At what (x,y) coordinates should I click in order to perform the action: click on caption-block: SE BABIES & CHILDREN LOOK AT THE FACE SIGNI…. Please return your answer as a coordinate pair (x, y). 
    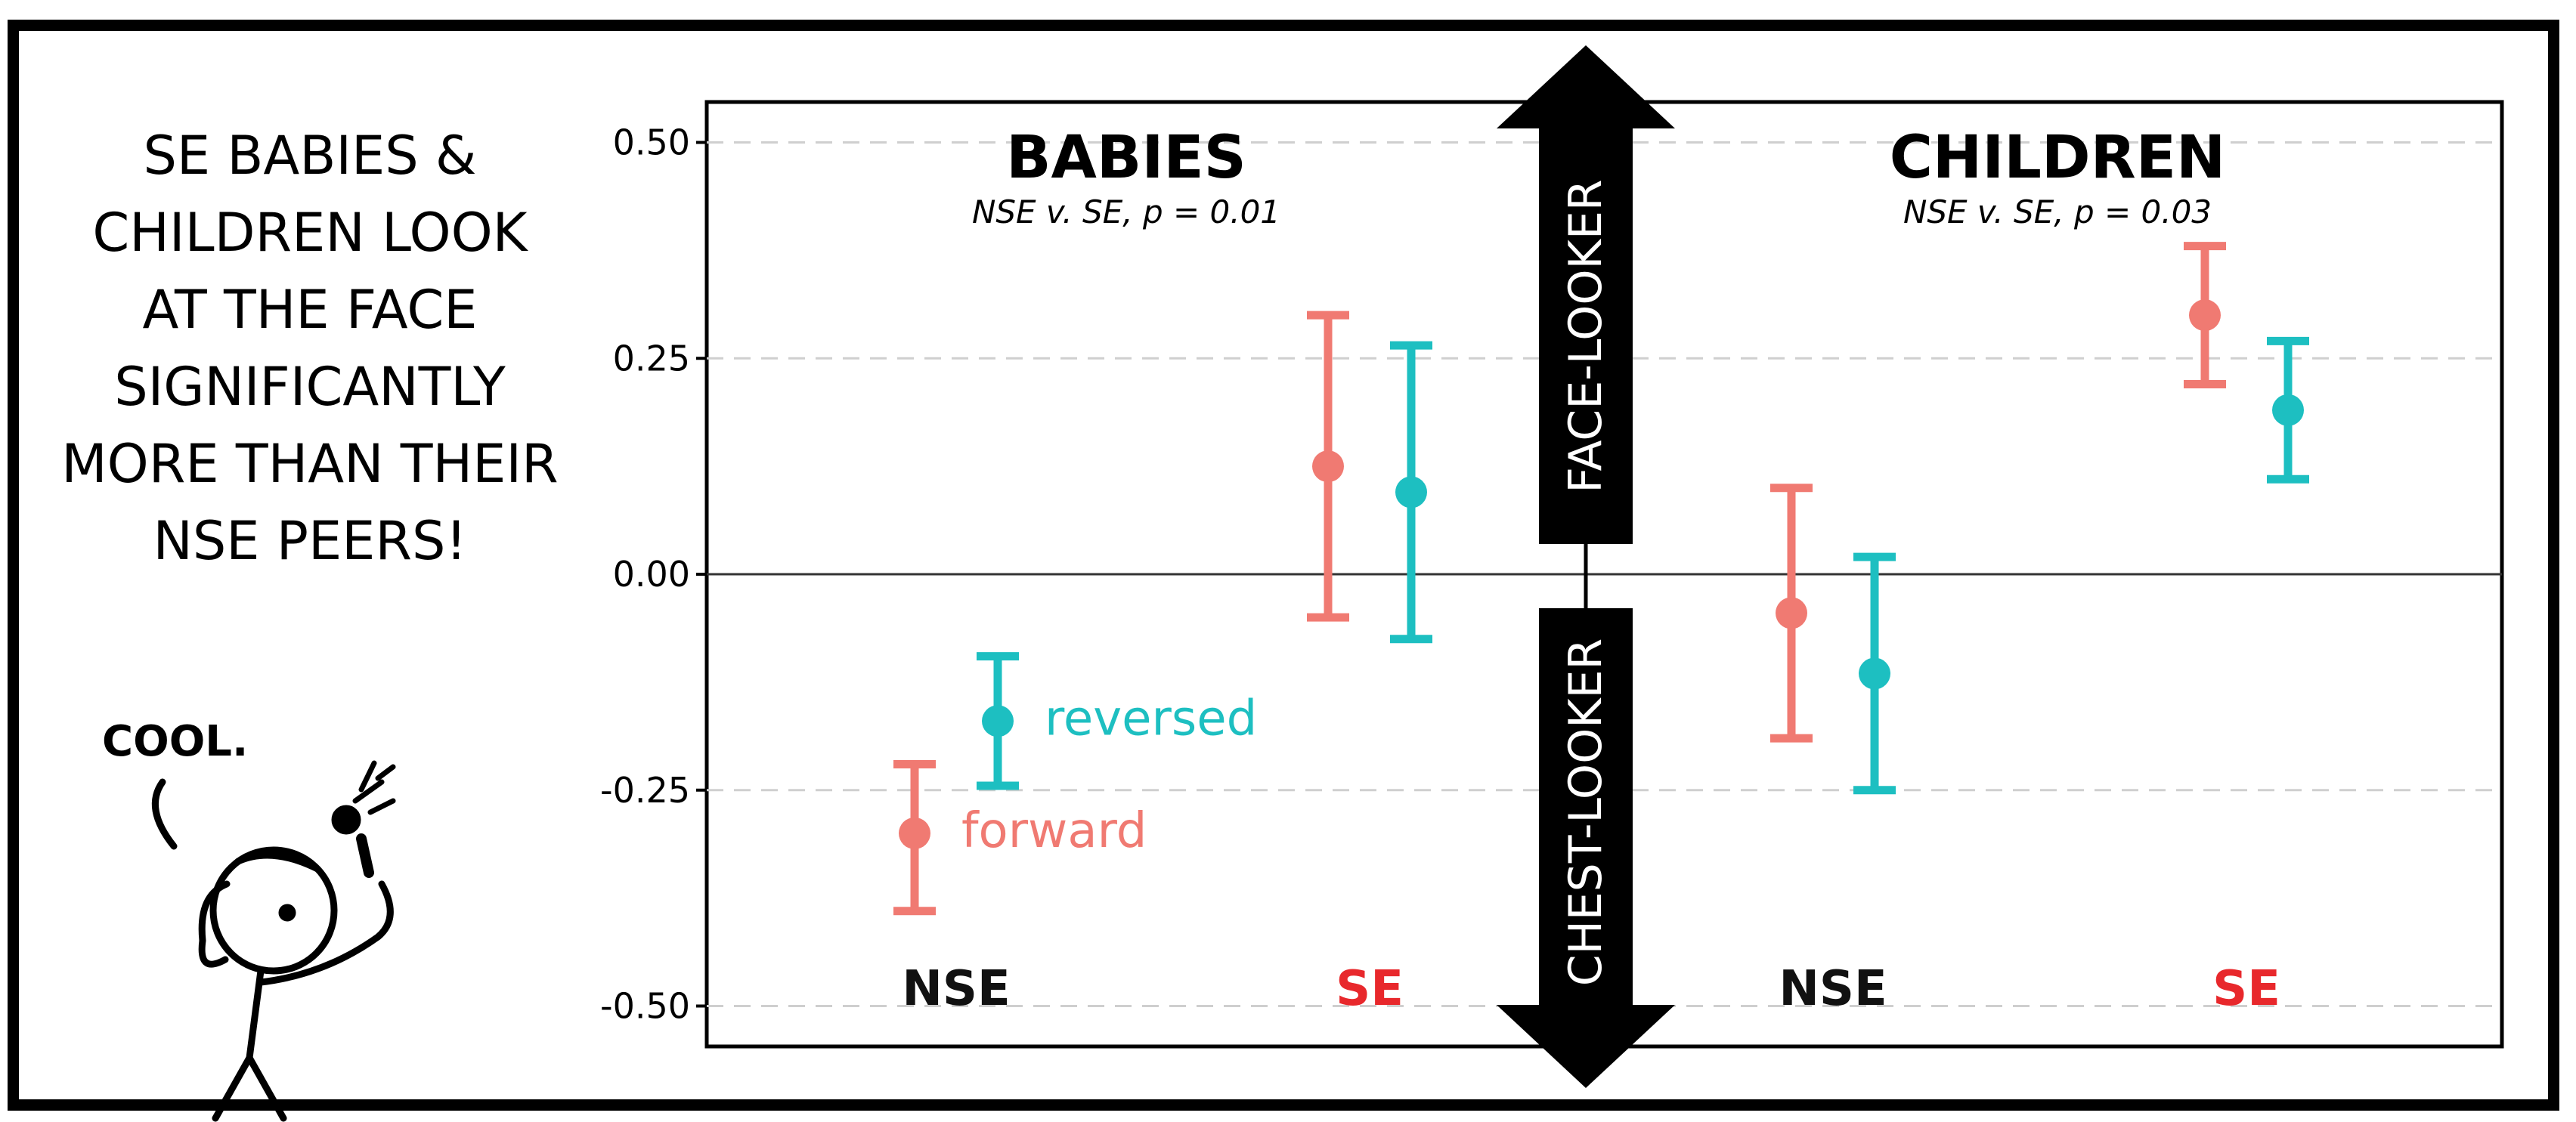
    Looking at the image, I should click on (309, 348).